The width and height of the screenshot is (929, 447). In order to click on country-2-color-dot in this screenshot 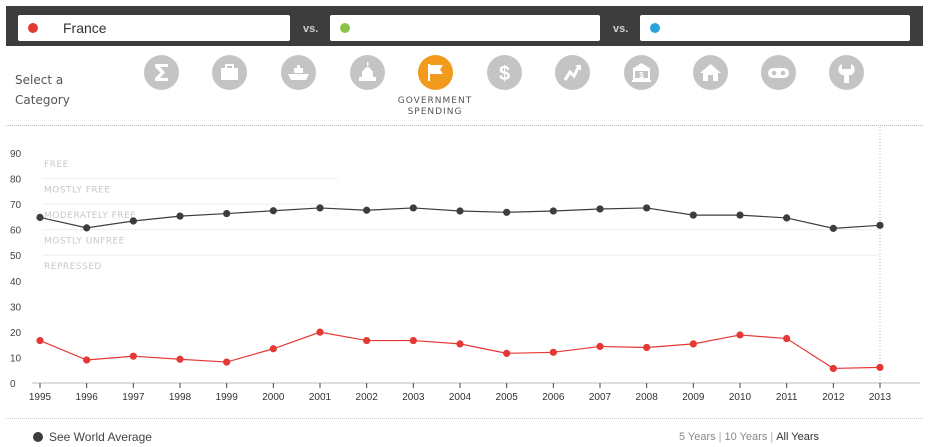, I will do `click(345, 28)`.